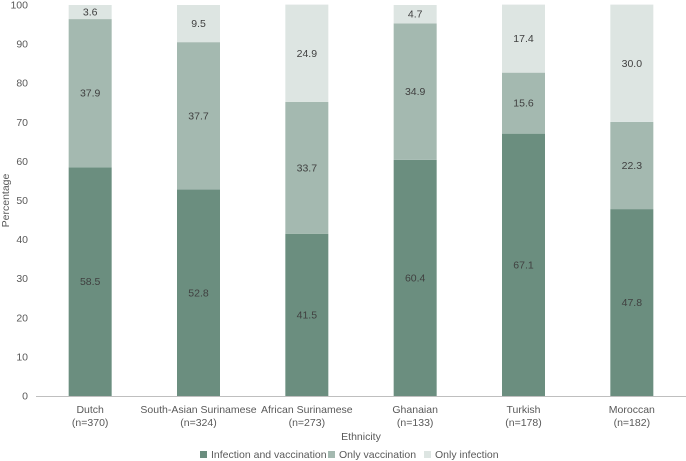 The image size is (686, 461). What do you see at coordinates (22, 84) in the screenshot?
I see `y-tick-label: 80` at bounding box center [22, 84].